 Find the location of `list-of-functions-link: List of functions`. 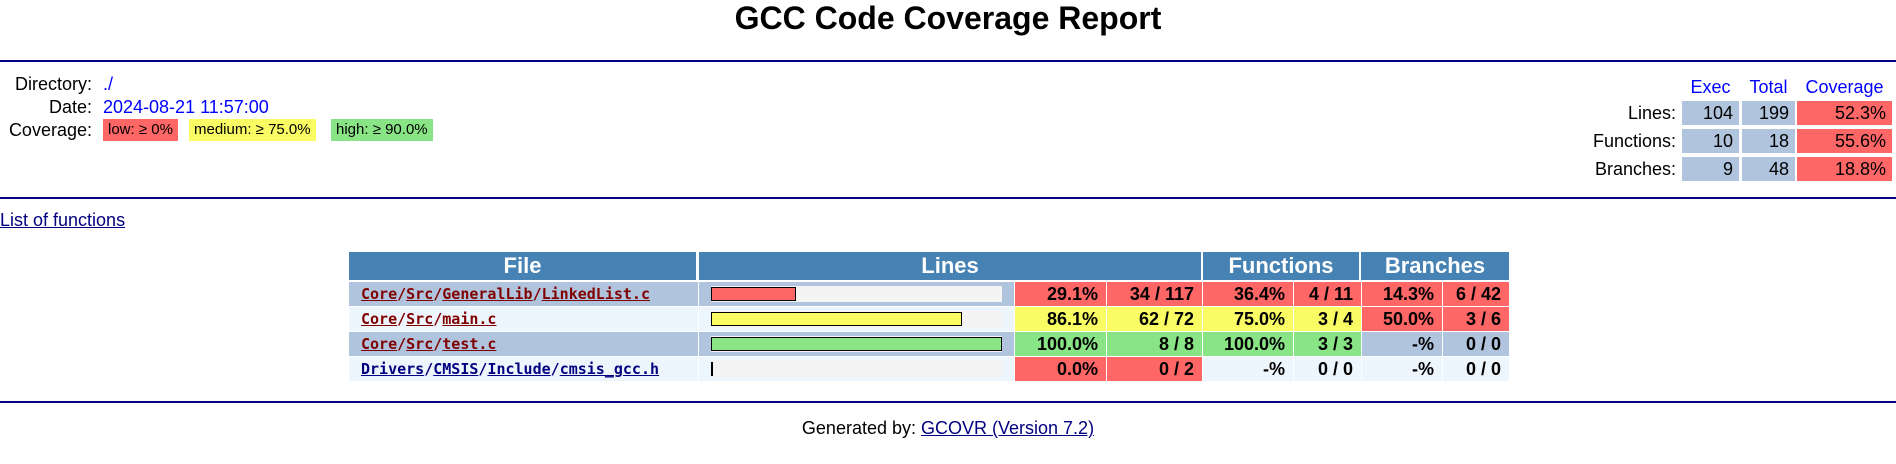

list-of-functions-link: List of functions is located at coordinates (63, 220).